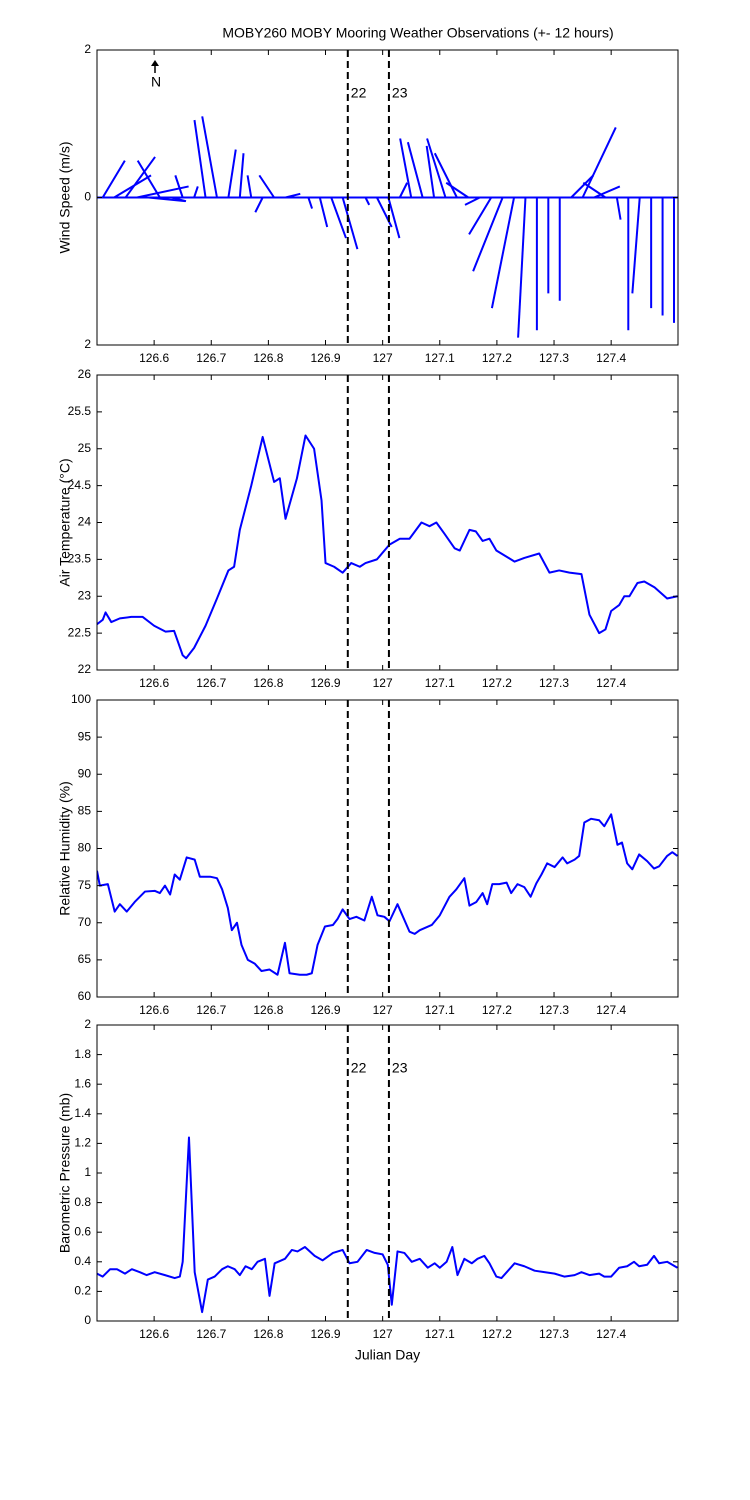 The image size is (750, 1500). What do you see at coordinates (80, 559) in the screenshot?
I see `y-tick-label: 23.5` at bounding box center [80, 559].